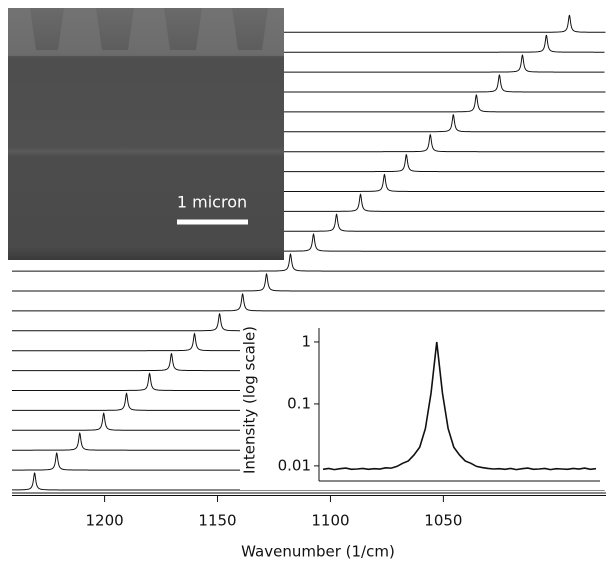 The width and height of the screenshot is (613, 563). I want to click on x-tick-label: 1050, so click(443, 521).